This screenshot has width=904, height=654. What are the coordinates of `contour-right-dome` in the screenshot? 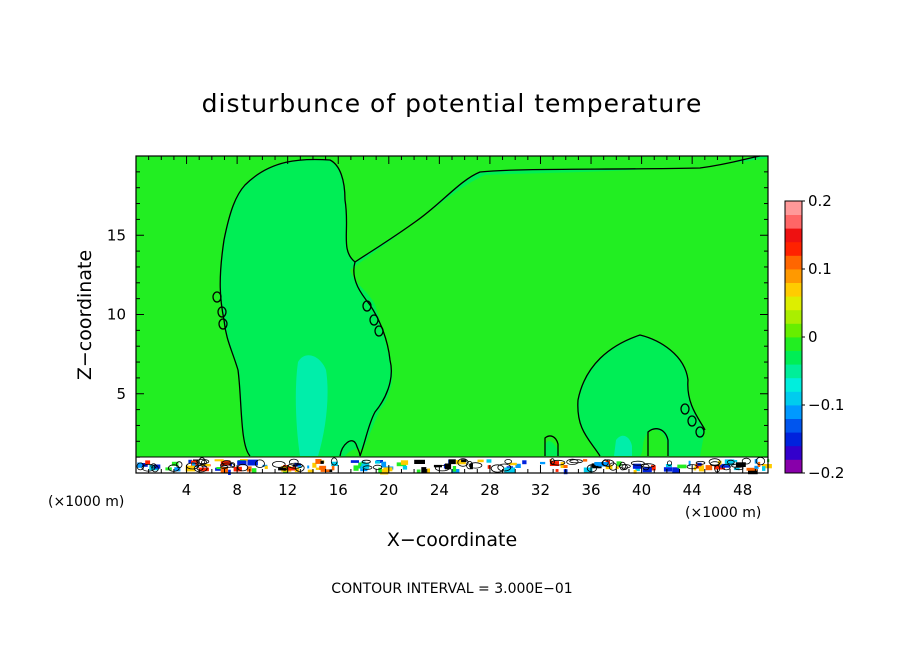 It's located at (641, 395).